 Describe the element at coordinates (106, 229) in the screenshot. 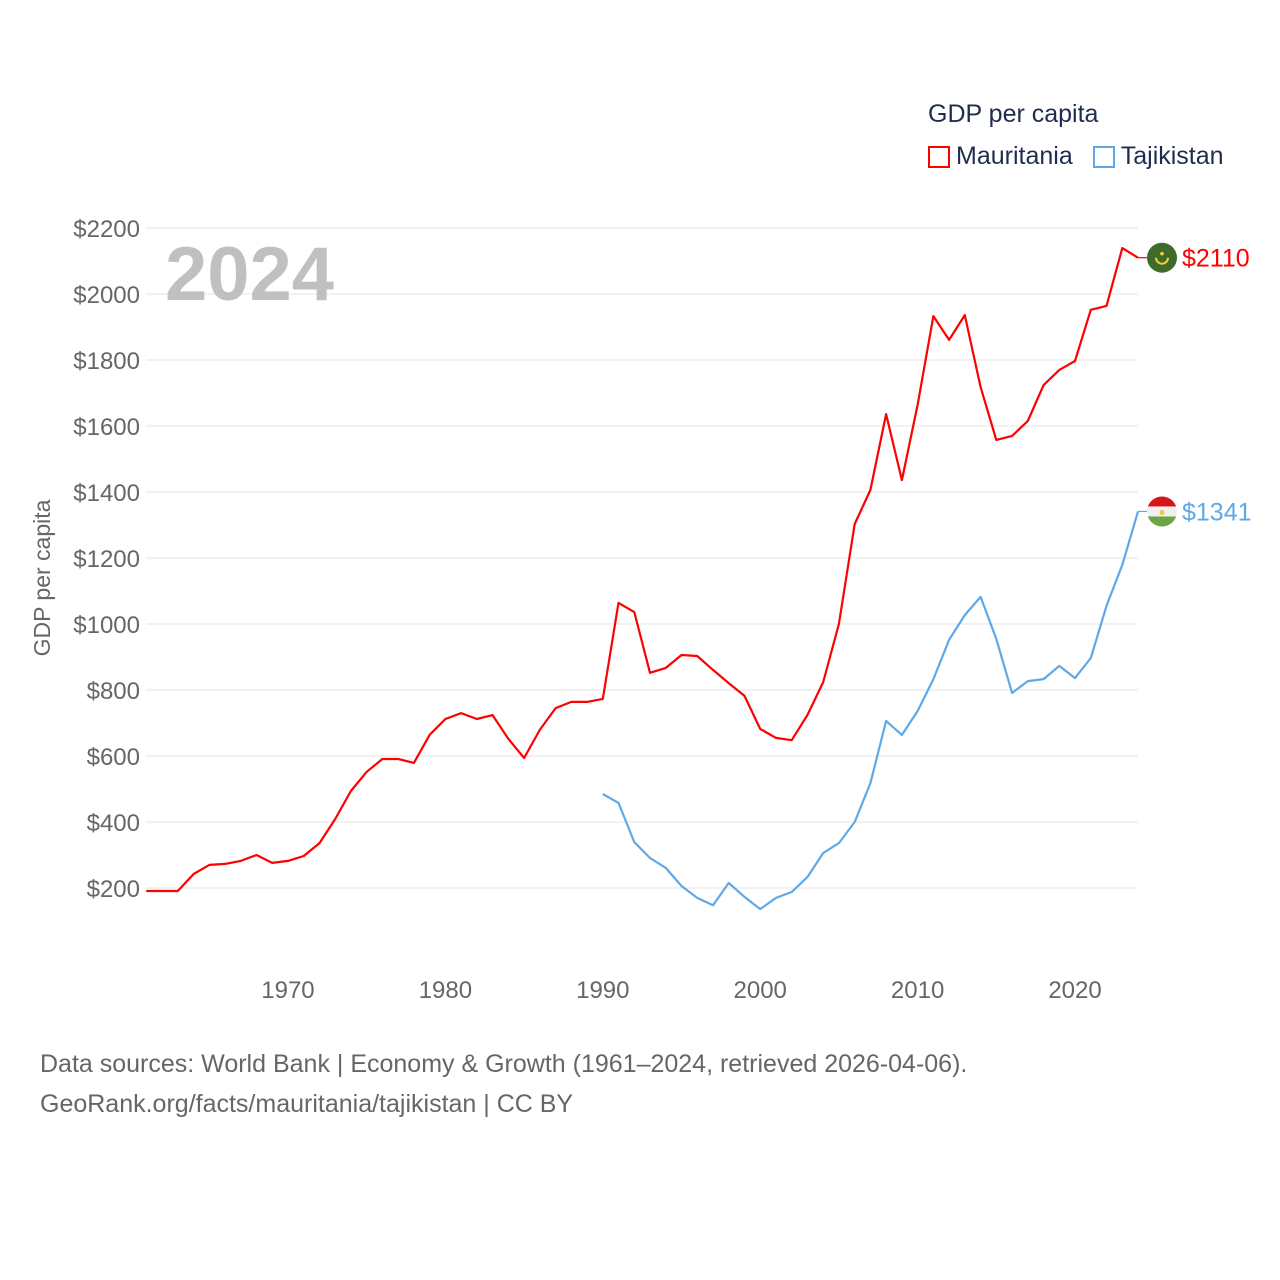

I see `y-tick-label: $2200` at that location.